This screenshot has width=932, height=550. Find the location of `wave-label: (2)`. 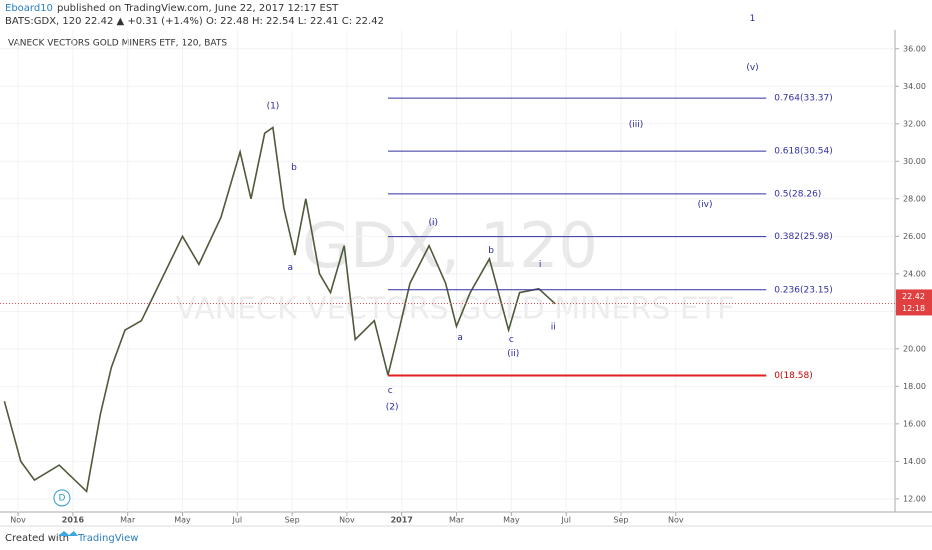

wave-label: (2) is located at coordinates (392, 407).